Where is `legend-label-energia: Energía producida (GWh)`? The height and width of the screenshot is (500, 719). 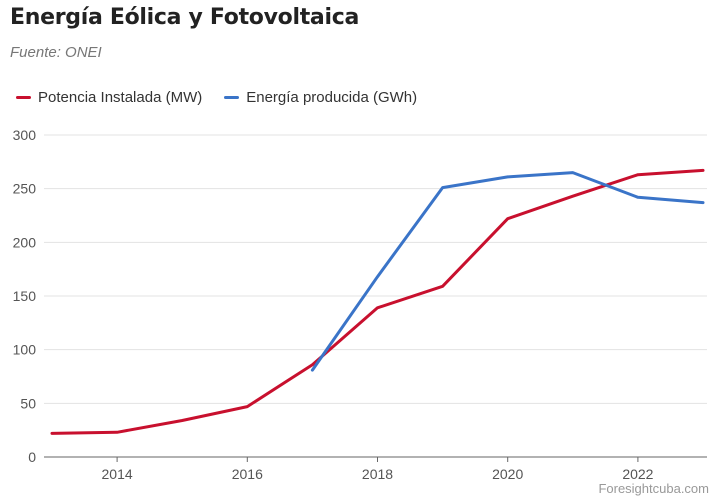
legend-label-energia: Energía producida (GWh) is located at coordinates (332, 97).